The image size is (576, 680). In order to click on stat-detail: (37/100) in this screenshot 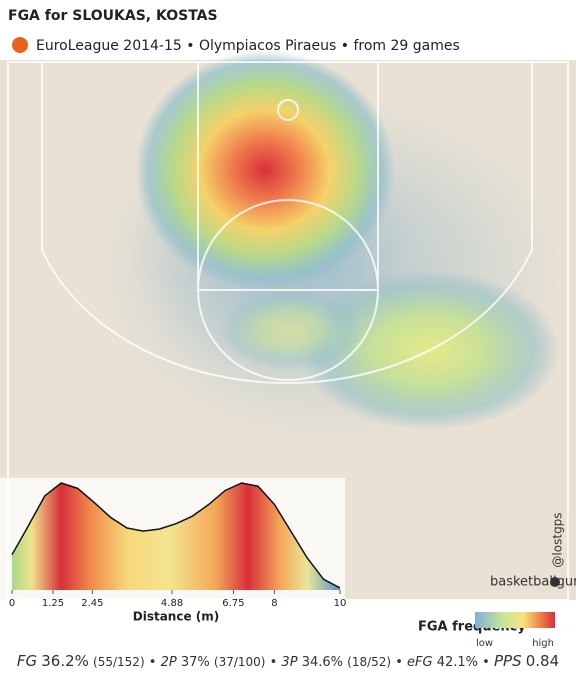, I will do `click(239, 662)`.